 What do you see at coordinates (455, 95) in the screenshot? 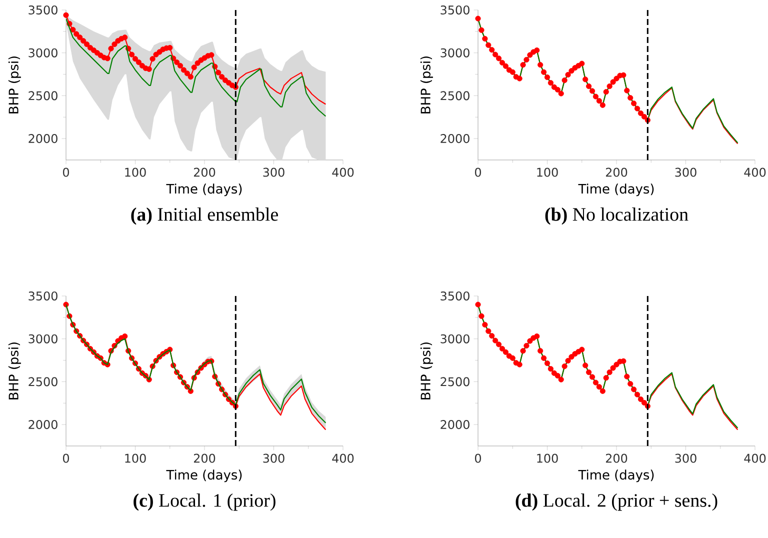
I see `y-tick-label: 2500` at bounding box center [455, 95].